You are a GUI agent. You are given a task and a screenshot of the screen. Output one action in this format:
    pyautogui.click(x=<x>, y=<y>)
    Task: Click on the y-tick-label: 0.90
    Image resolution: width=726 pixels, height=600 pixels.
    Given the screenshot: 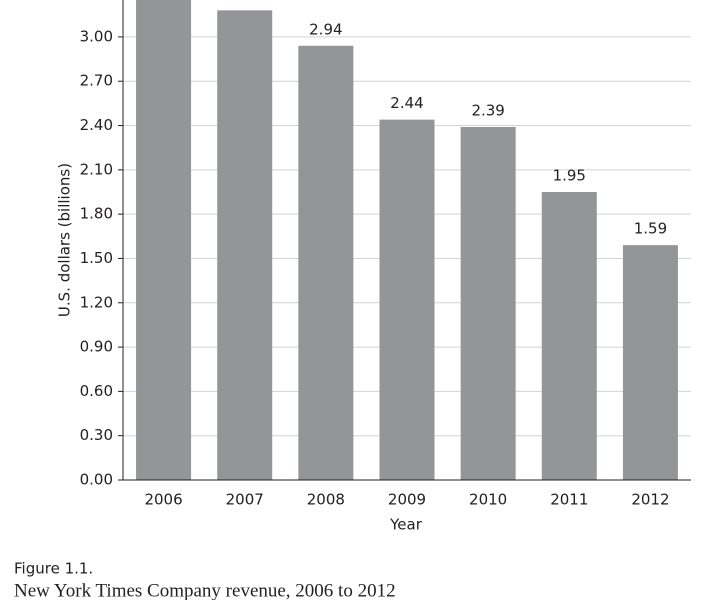 What is the action you would take?
    pyautogui.click(x=96, y=347)
    